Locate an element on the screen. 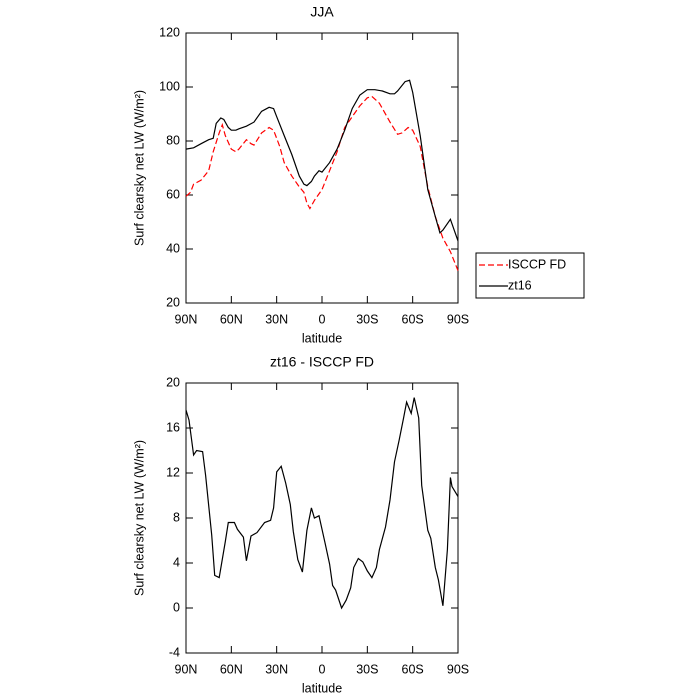  y-tick-label: 16 is located at coordinates (173, 427).